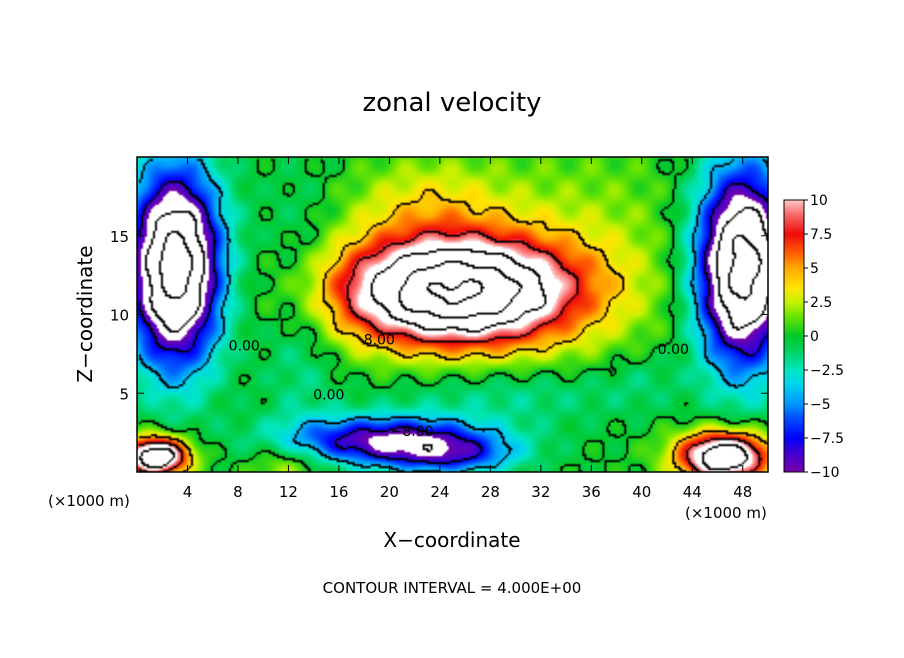  Describe the element at coordinates (742, 492) in the screenshot. I see `x-tick-label: 48` at that location.